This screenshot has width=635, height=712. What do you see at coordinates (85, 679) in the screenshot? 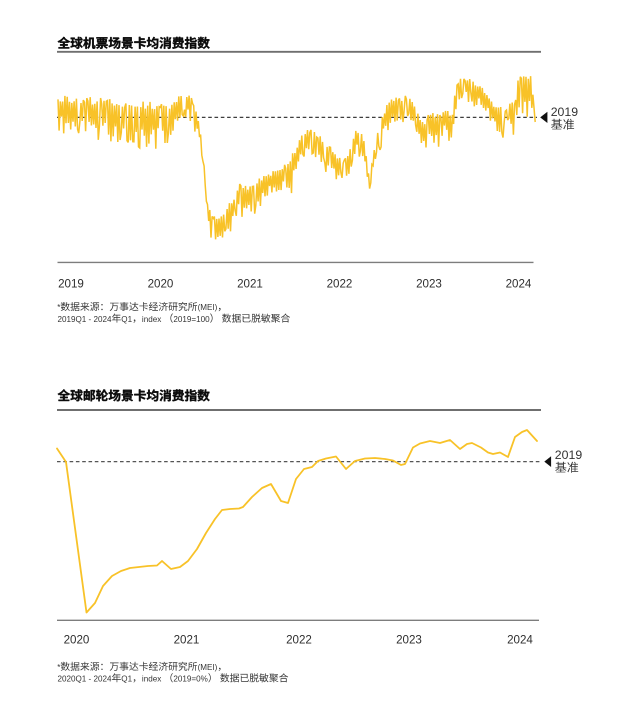
I see `svg-text: 2020Q1 - 2024` at bounding box center [85, 679].